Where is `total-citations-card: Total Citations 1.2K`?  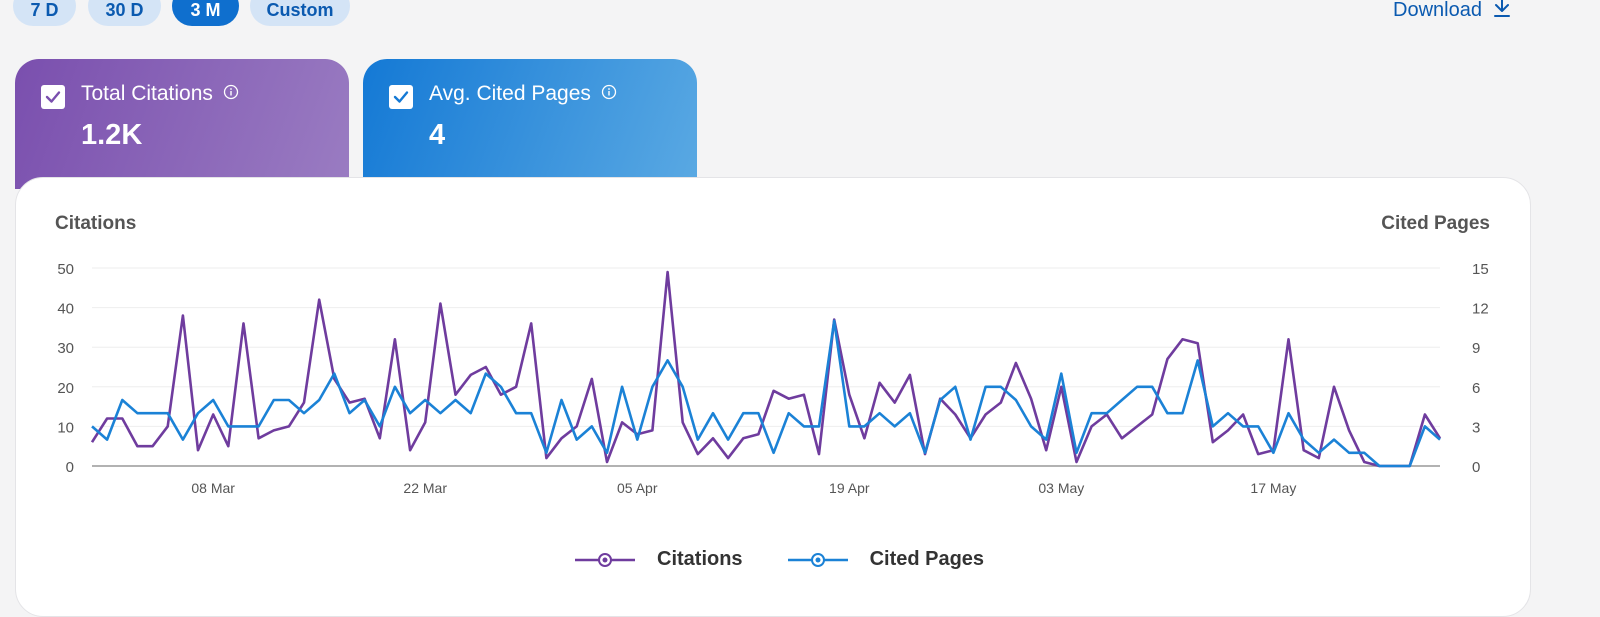
total-citations-card: Total Citations 1.2K is located at coordinates (182, 124).